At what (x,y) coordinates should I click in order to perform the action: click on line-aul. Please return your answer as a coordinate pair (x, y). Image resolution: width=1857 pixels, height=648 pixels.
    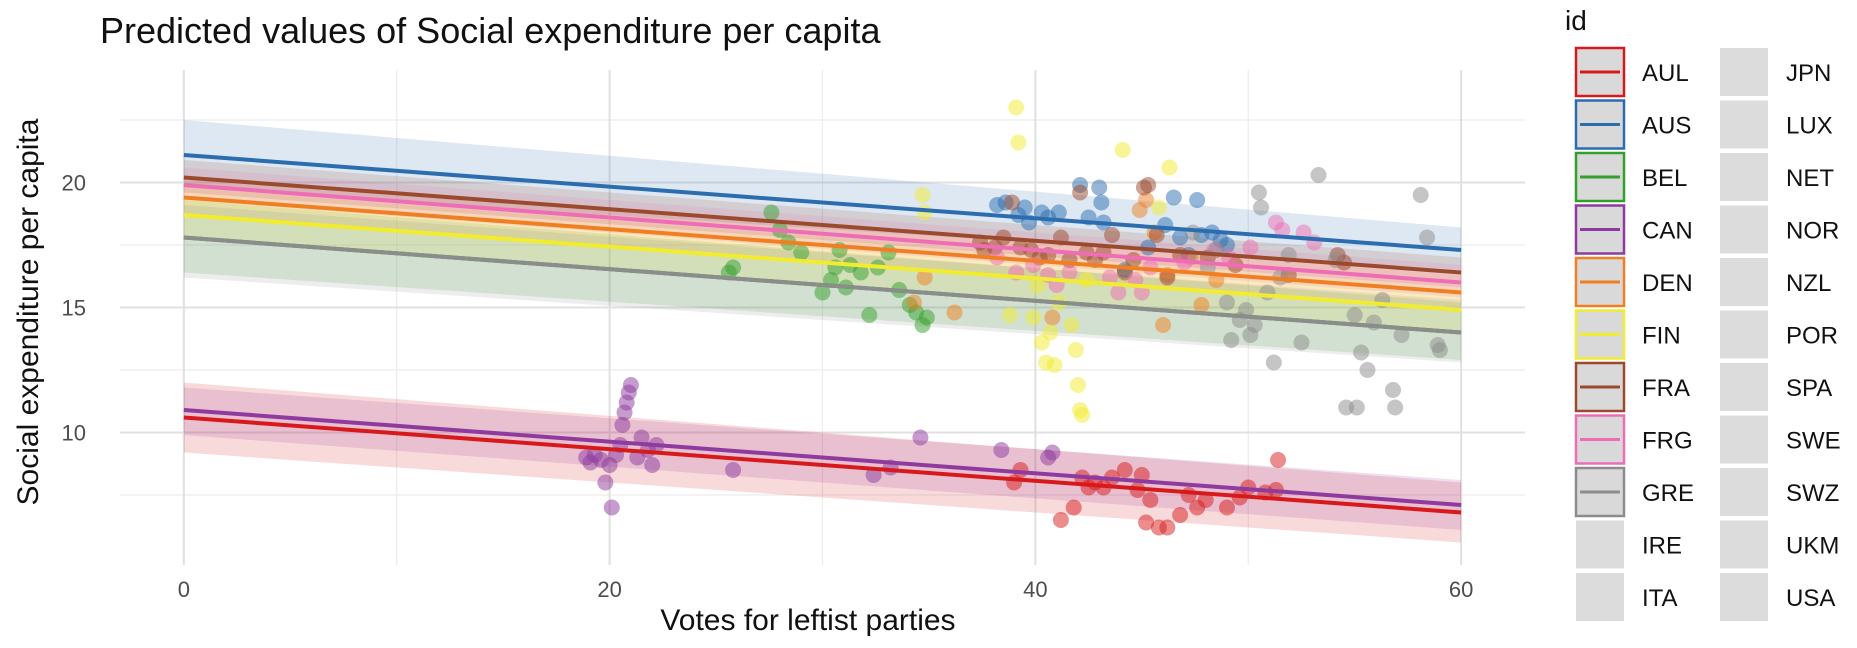
    Looking at the image, I should click on (822, 465).